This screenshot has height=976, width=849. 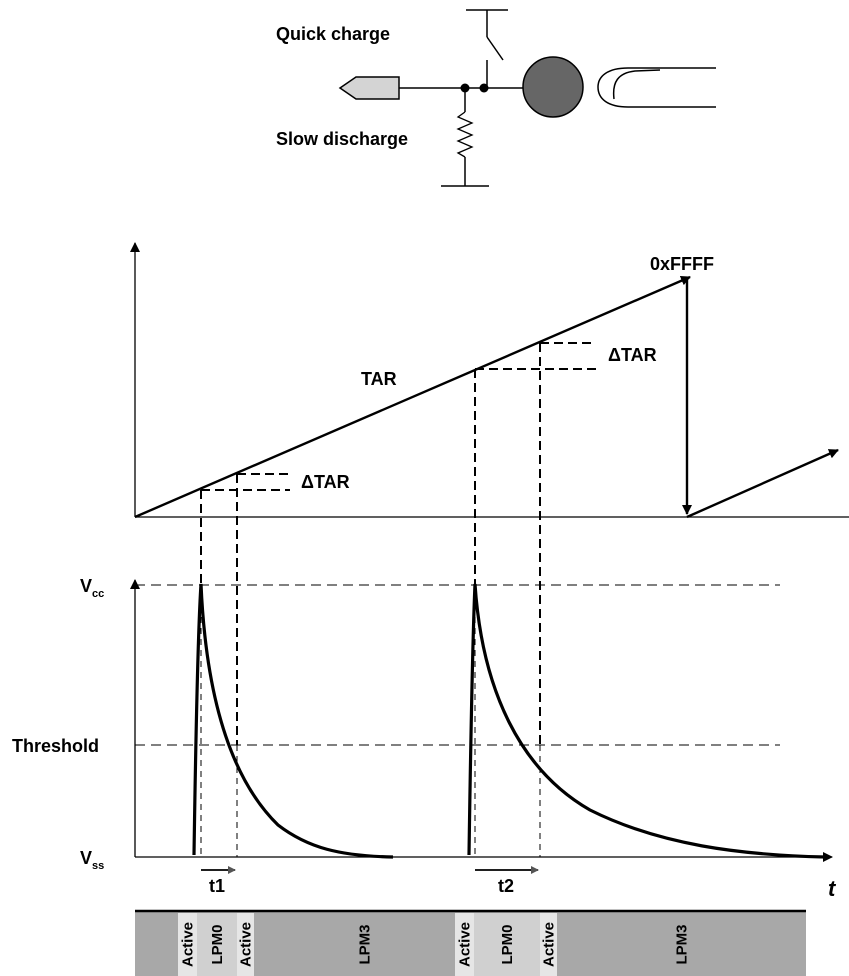 What do you see at coordinates (566, 356) in the screenshot?
I see `delta-tar-2: ΔTAR` at bounding box center [566, 356].